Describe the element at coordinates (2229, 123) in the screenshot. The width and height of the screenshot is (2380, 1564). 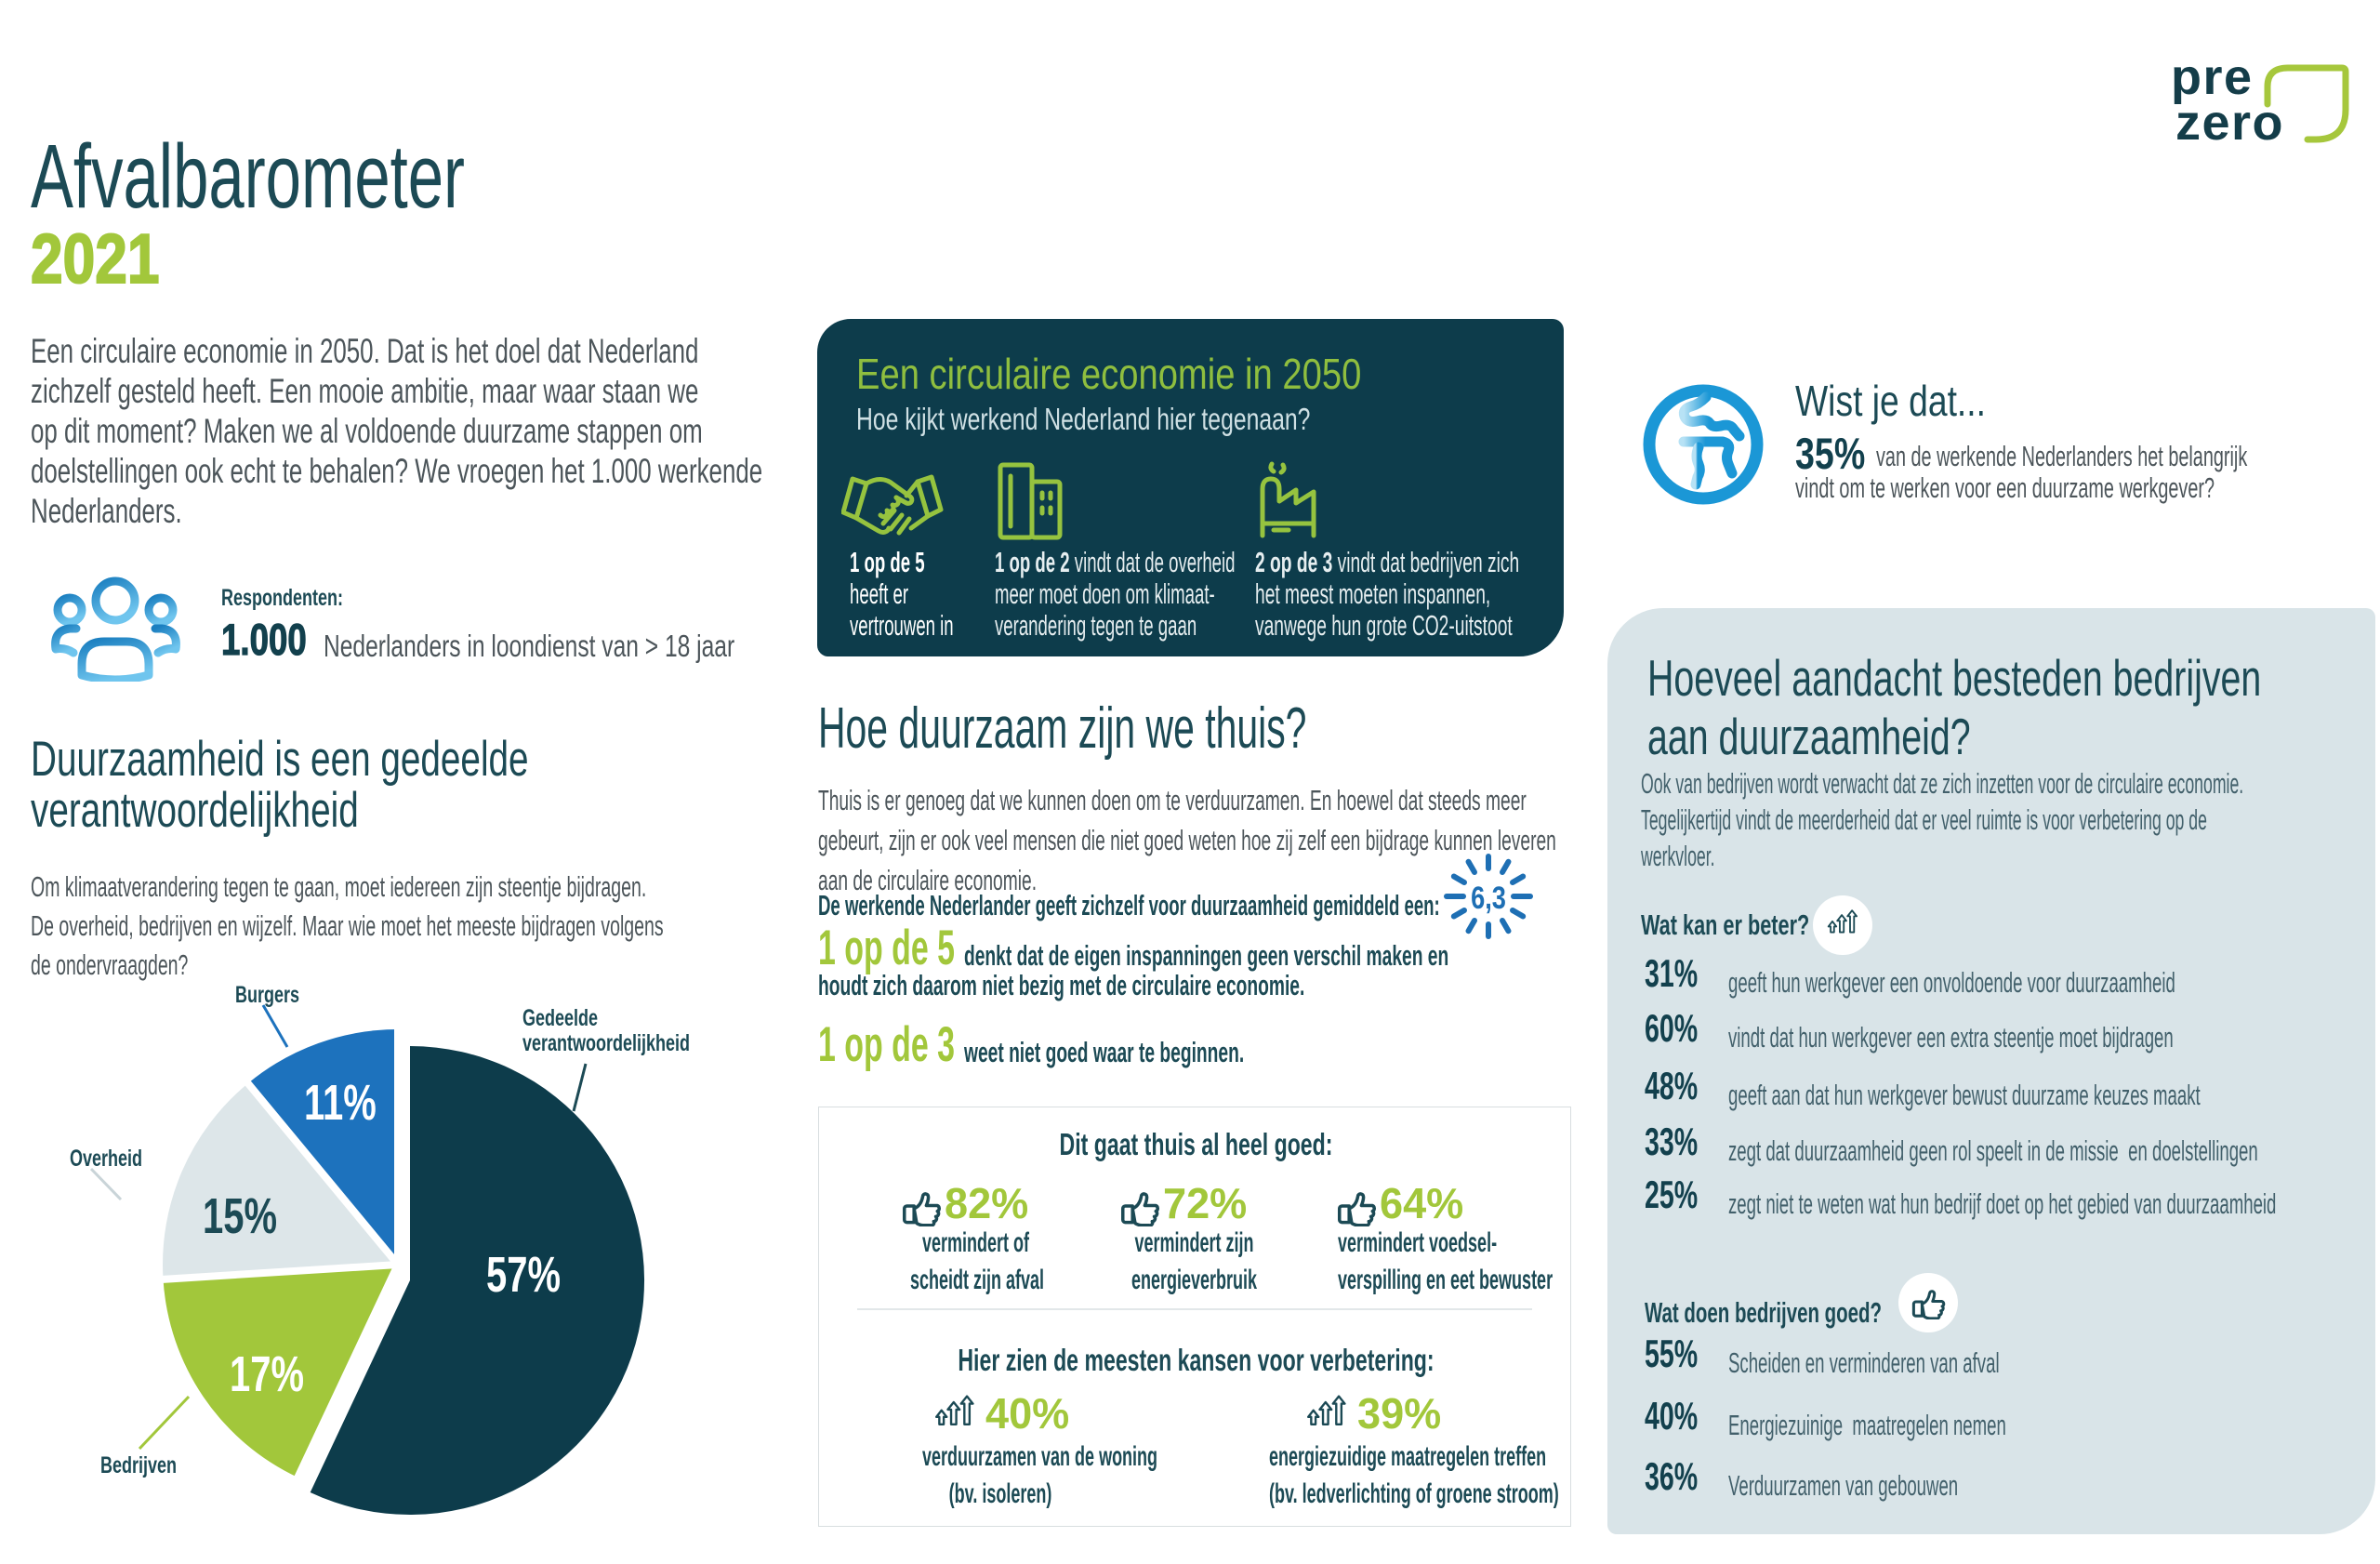
I see `svg-text: zero` at that location.